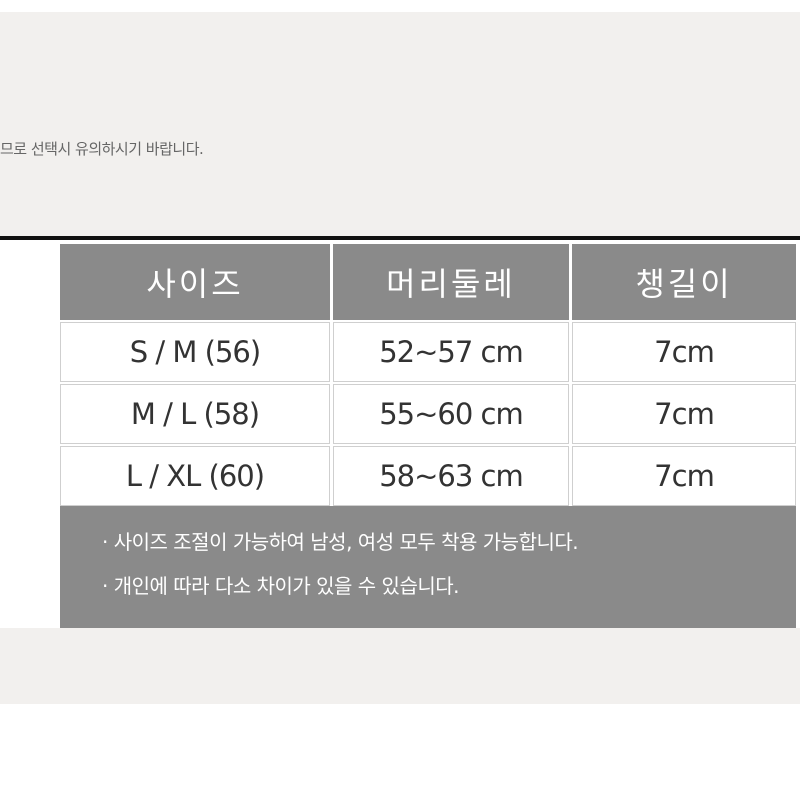 The image size is (800, 800). What do you see at coordinates (684, 282) in the screenshot?
I see `header-brim-length: 챙길이` at bounding box center [684, 282].